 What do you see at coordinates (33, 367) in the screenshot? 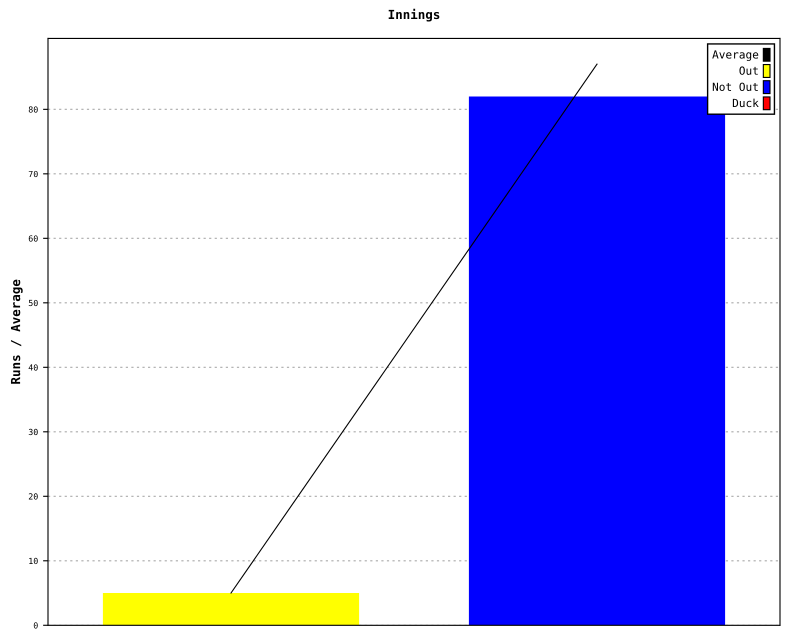
I see `y-tick-label: 40` at bounding box center [33, 367].